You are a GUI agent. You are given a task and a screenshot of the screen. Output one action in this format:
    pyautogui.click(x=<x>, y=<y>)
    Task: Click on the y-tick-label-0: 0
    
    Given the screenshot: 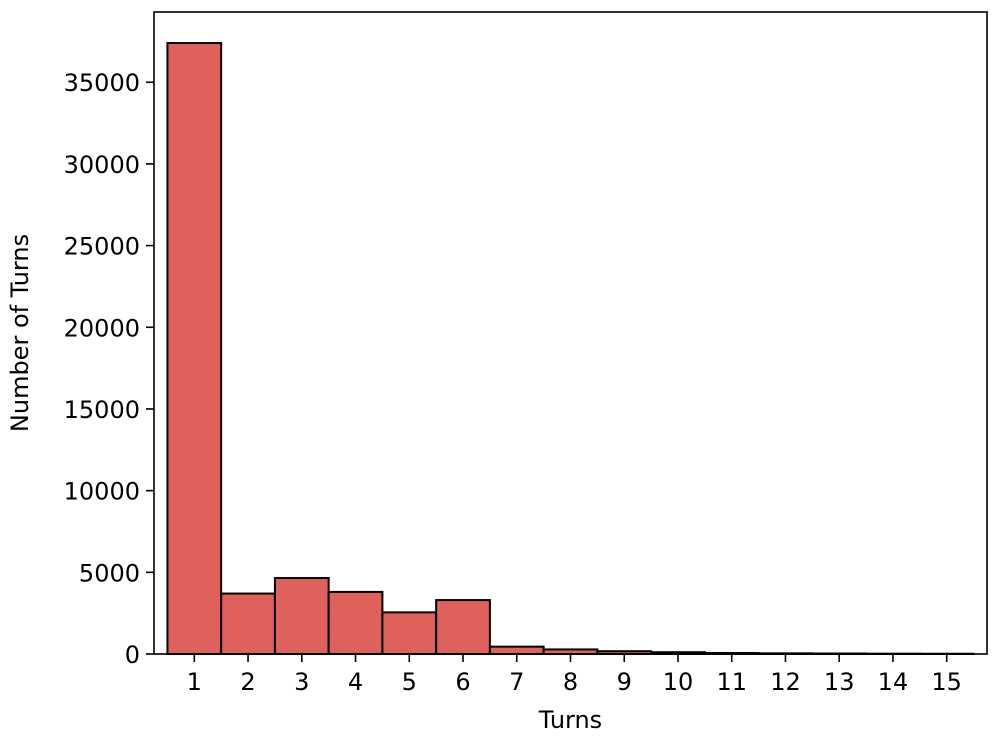 What is the action you would take?
    pyautogui.click(x=132, y=655)
    